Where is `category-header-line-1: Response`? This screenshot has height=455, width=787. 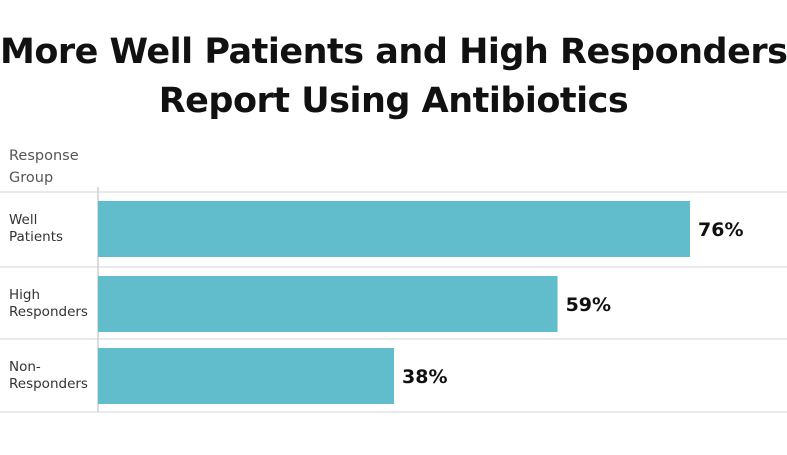 category-header-line-1: Response is located at coordinates (44, 156).